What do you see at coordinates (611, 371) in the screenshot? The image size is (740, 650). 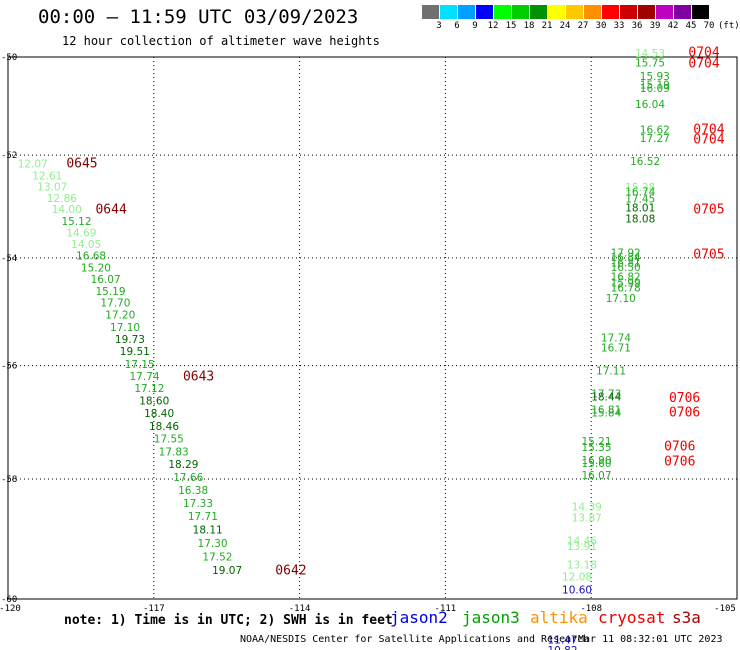 I see `wave-height-value: 17.11` at bounding box center [611, 371].